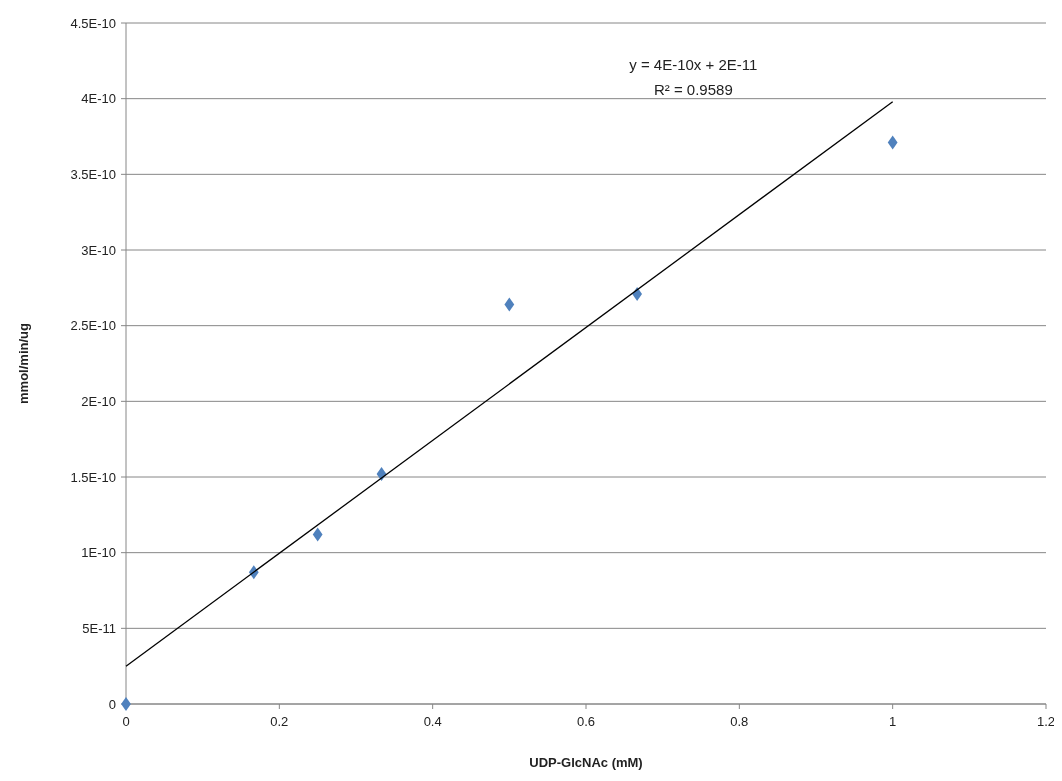 Image resolution: width=1062 pixels, height=781 pixels. What do you see at coordinates (586, 721) in the screenshot?
I see `x-tick-label: 0.6` at bounding box center [586, 721].